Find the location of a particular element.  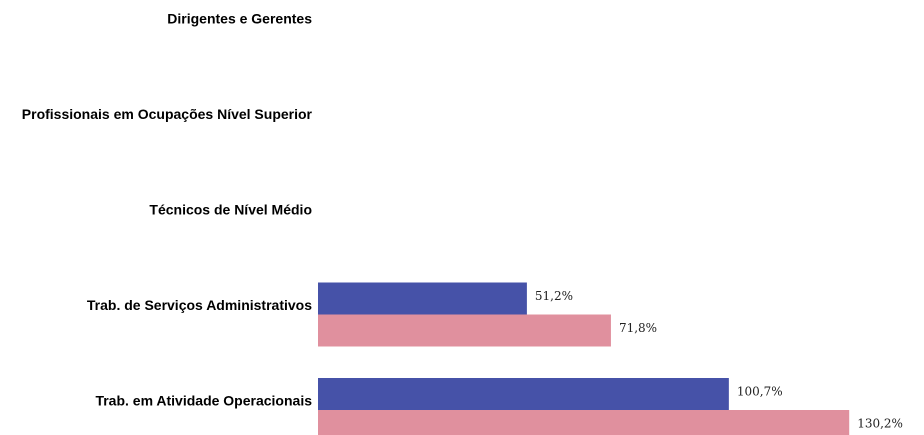

category-label: Técnicos de Nível Médio is located at coordinates (230, 210).